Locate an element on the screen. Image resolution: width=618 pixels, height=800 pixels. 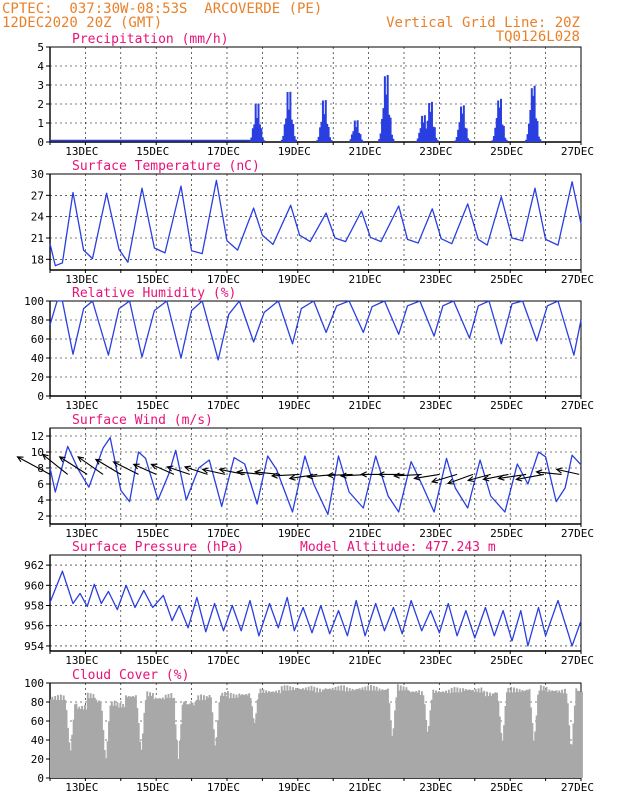
panel-1-xtick-label: 17DEC is located at coordinates (223, 151).